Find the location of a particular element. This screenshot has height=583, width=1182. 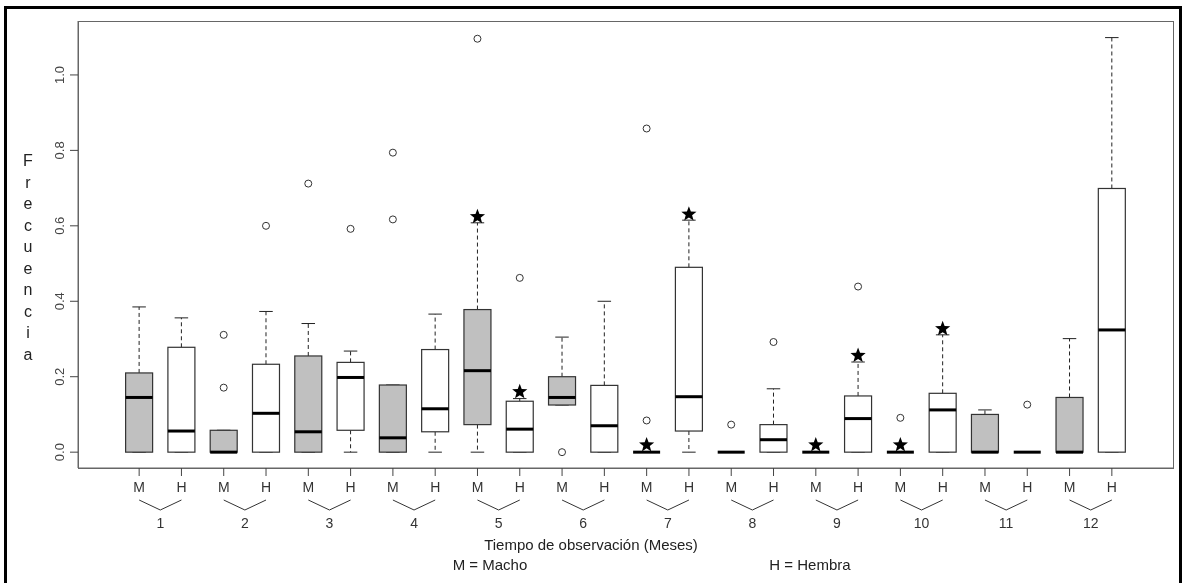

text: 11 is located at coordinates (1006, 523).